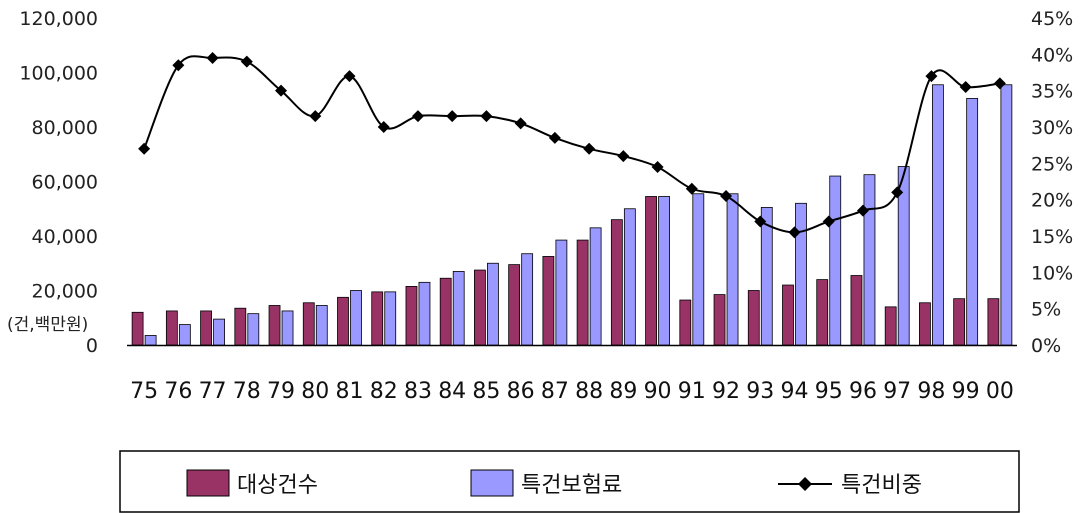 Image resolution: width=1082 pixels, height=513 pixels. I want to click on y-left-tick-label: 60,000, so click(65, 183).